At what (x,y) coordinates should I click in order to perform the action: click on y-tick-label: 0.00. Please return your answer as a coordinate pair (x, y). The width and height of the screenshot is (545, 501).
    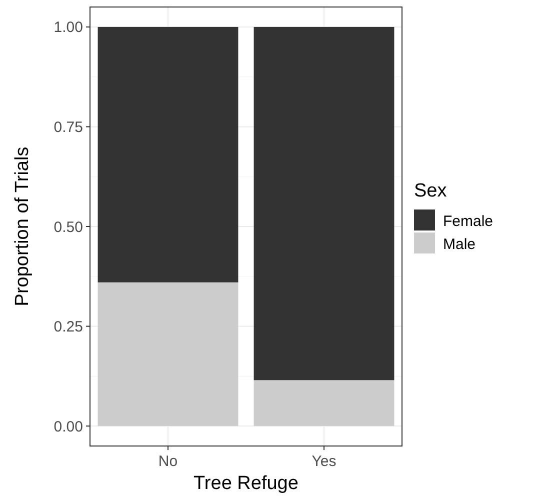
    Looking at the image, I should click on (68, 427).